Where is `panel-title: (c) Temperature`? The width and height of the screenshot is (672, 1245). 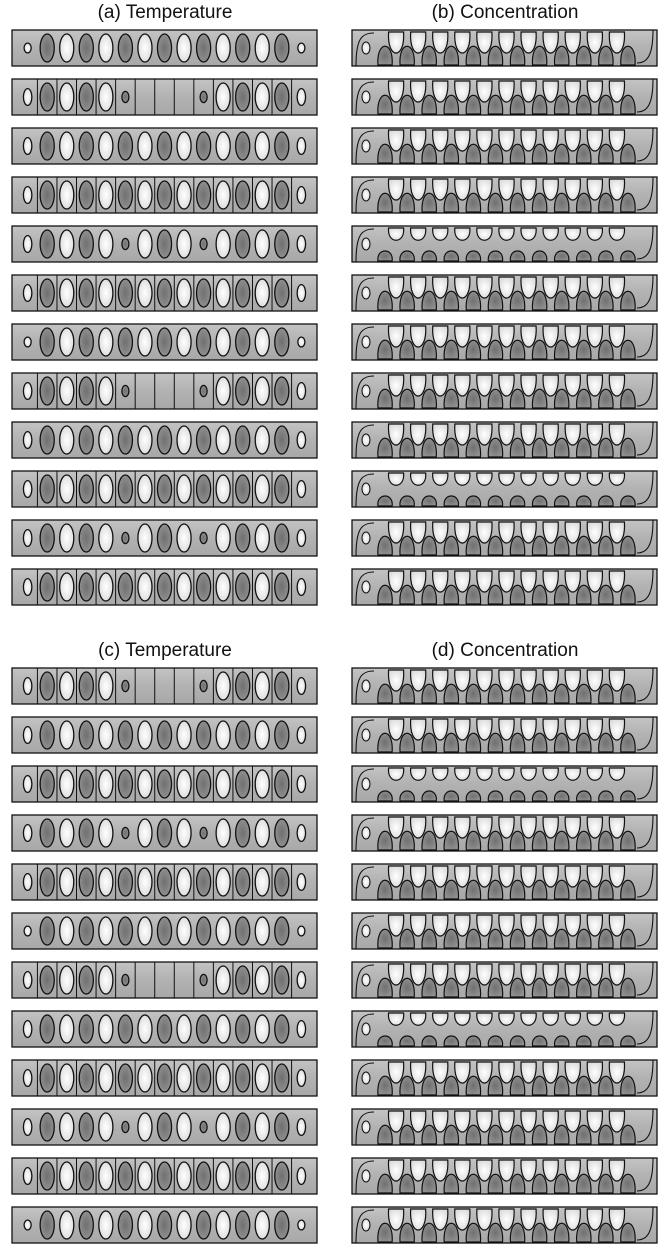
panel-title: (c) Temperature is located at coordinates (165, 650).